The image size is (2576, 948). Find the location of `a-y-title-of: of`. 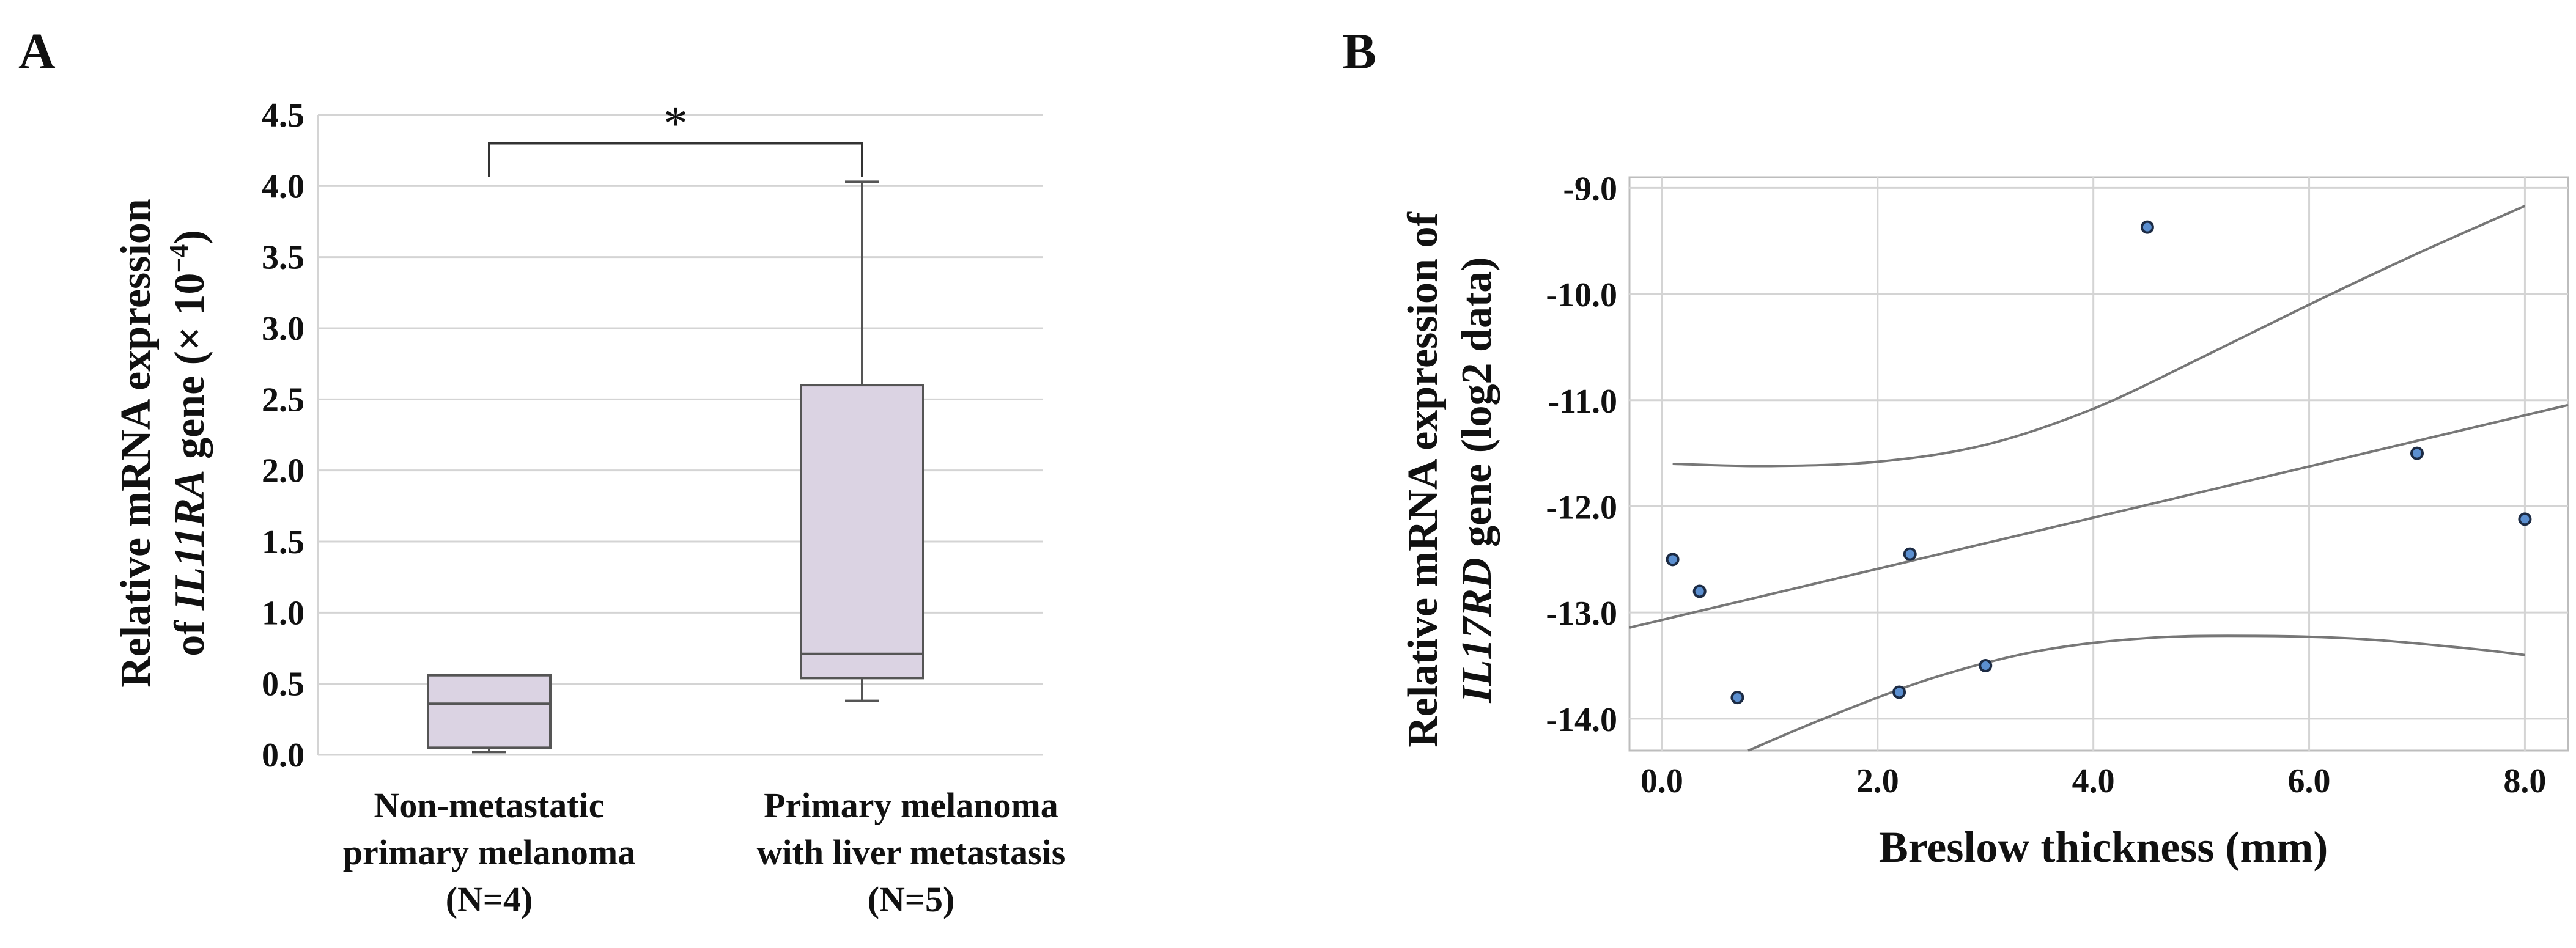

a-y-title-of: of is located at coordinates (190, 633).